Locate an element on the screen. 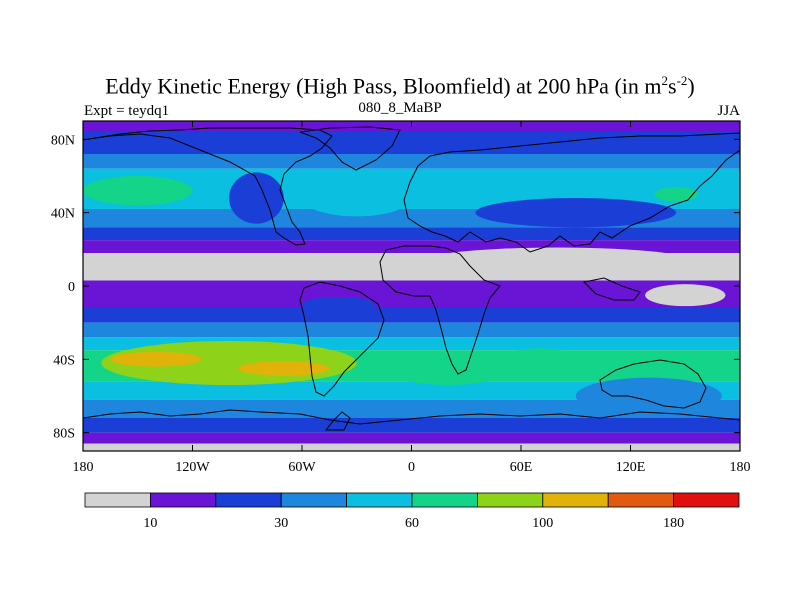 Image resolution: width=800 pixels, height=600 pixels. colorbar-label-3: 100 is located at coordinates (542, 523).